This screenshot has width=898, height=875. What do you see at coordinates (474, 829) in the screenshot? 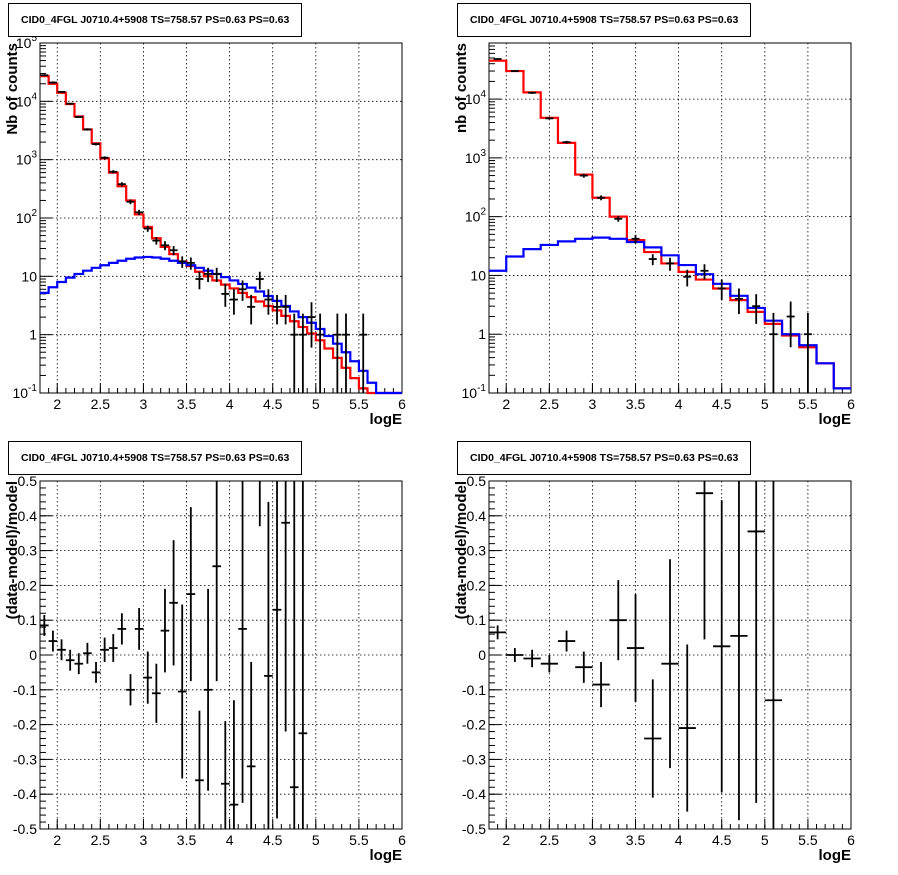
I see `y-tick-label: -0.5` at bounding box center [474, 829].